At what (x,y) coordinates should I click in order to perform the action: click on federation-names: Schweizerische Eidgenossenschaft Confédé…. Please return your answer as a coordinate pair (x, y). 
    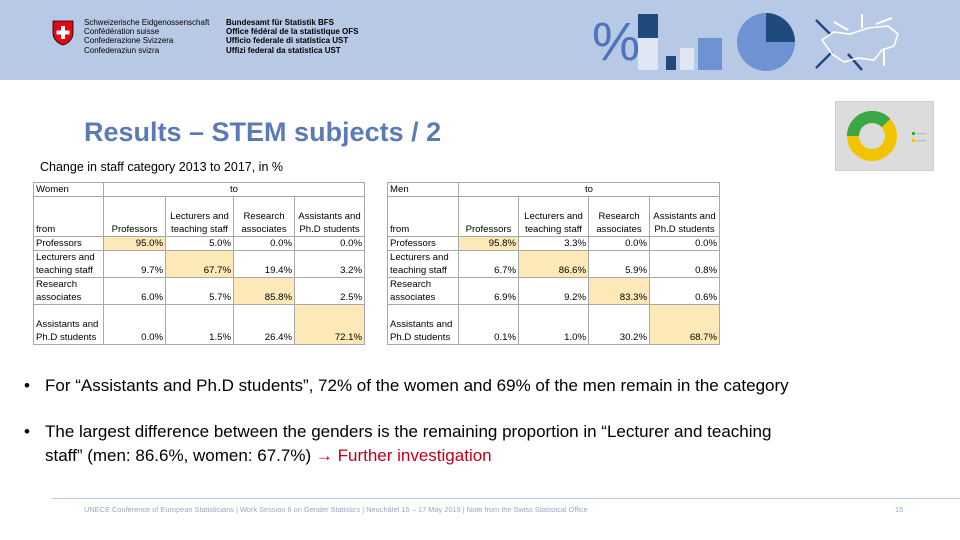
    Looking at the image, I should click on (146, 36).